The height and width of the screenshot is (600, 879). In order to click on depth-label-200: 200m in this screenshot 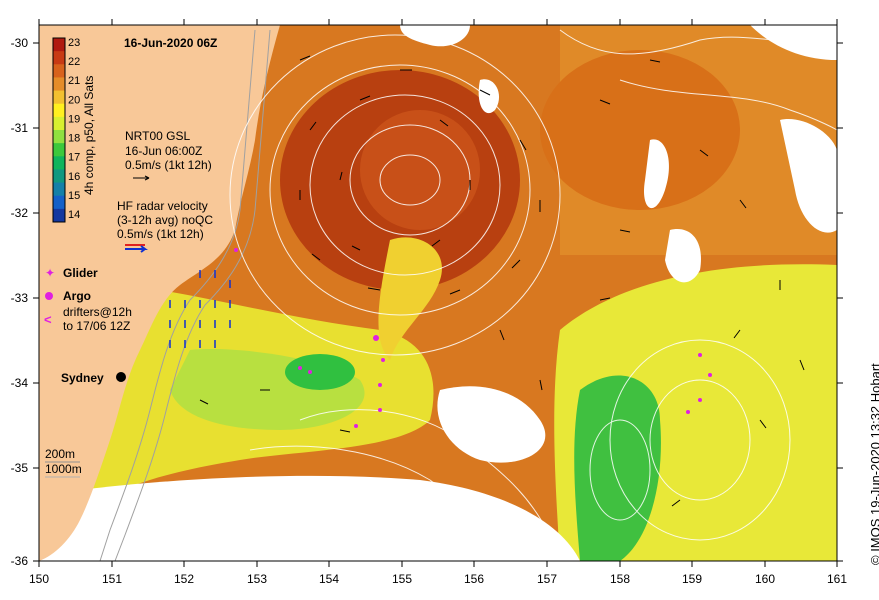, I will do `click(60, 454)`.